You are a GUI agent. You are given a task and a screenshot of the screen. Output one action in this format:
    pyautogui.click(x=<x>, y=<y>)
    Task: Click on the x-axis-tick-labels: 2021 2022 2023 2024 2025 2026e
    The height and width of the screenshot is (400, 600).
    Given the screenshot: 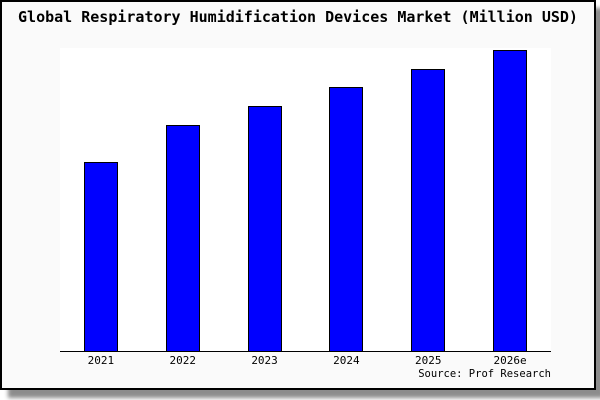 What is the action you would take?
    pyautogui.click(x=305, y=361)
    